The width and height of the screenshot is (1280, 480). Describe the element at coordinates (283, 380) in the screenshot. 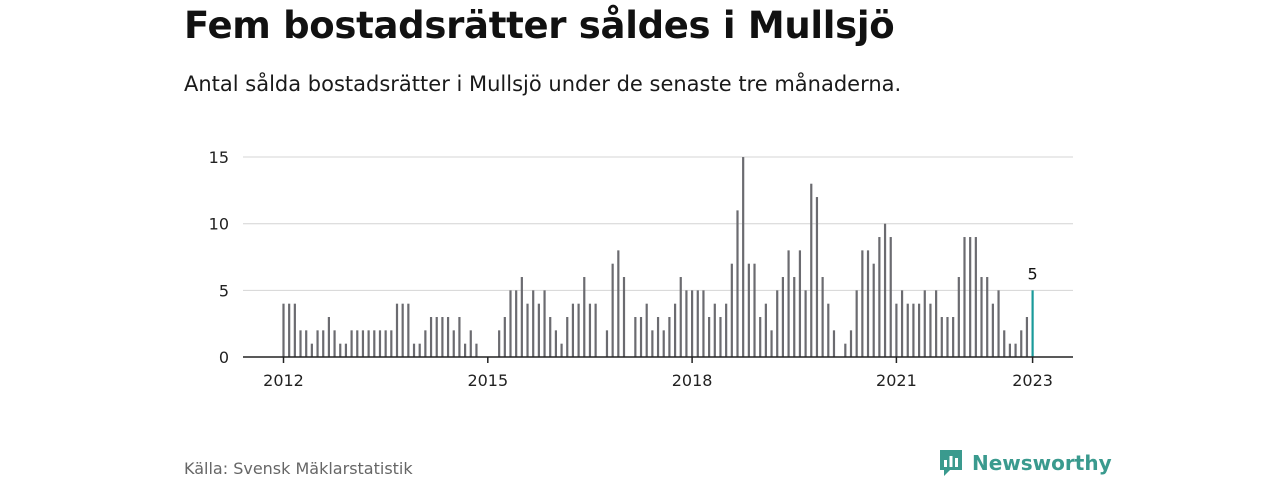

I see `x-tick-label: 2012` at that location.